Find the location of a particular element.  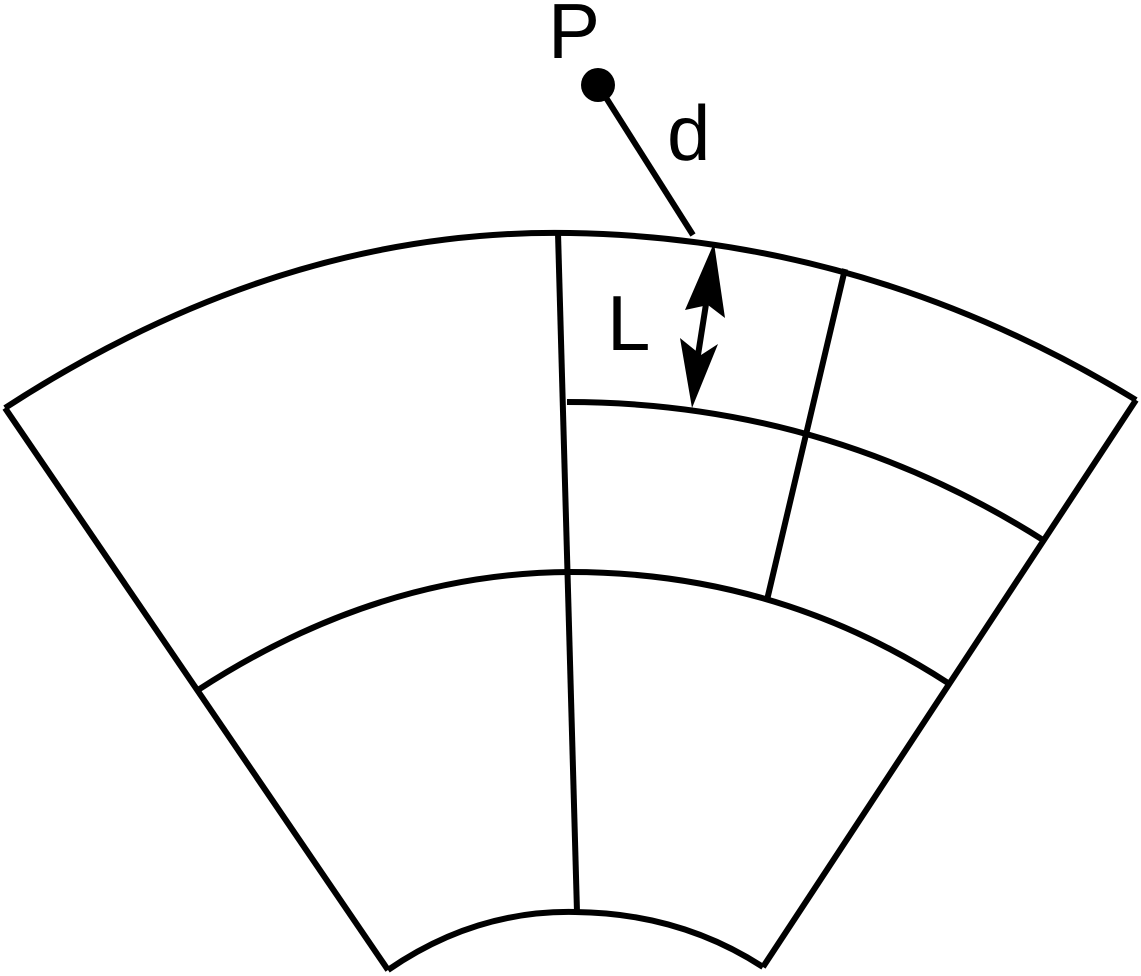

center-radial-line is located at coordinates (567, 572).